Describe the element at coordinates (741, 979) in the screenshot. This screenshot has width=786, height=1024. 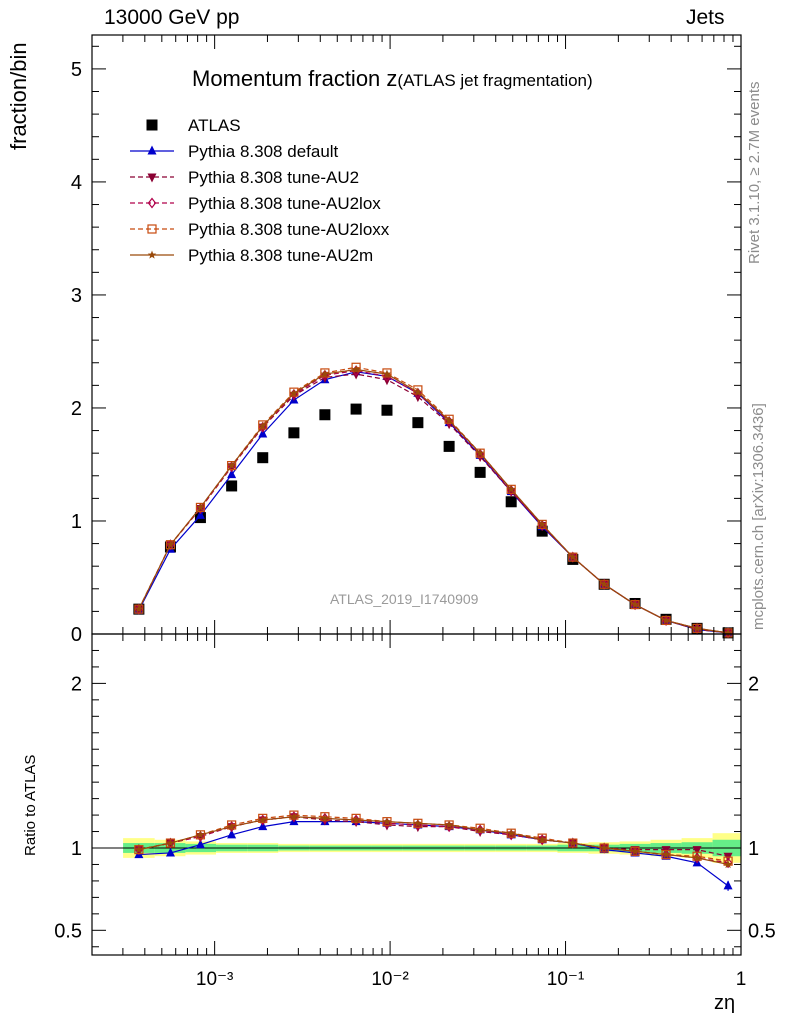
I see `x-tick-label: 1` at that location.